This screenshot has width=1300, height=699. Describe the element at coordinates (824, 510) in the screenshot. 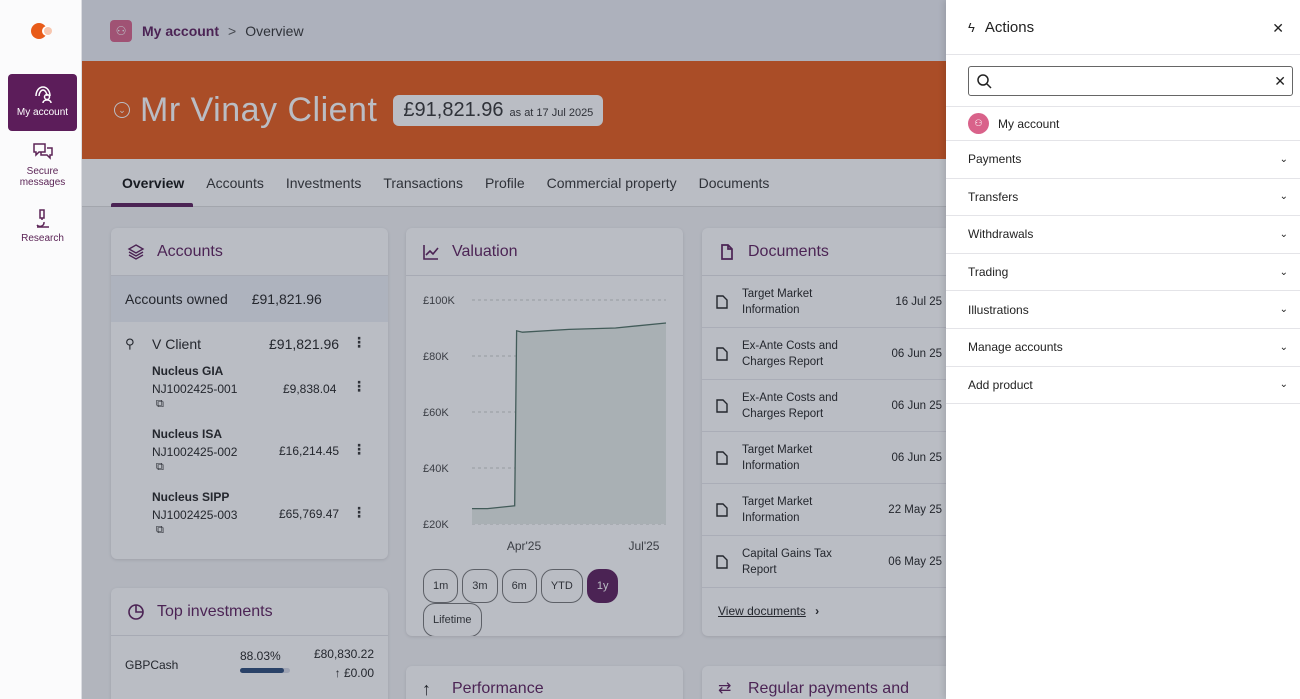

I see `list-item: Target Market Information 22 May 25` at that location.